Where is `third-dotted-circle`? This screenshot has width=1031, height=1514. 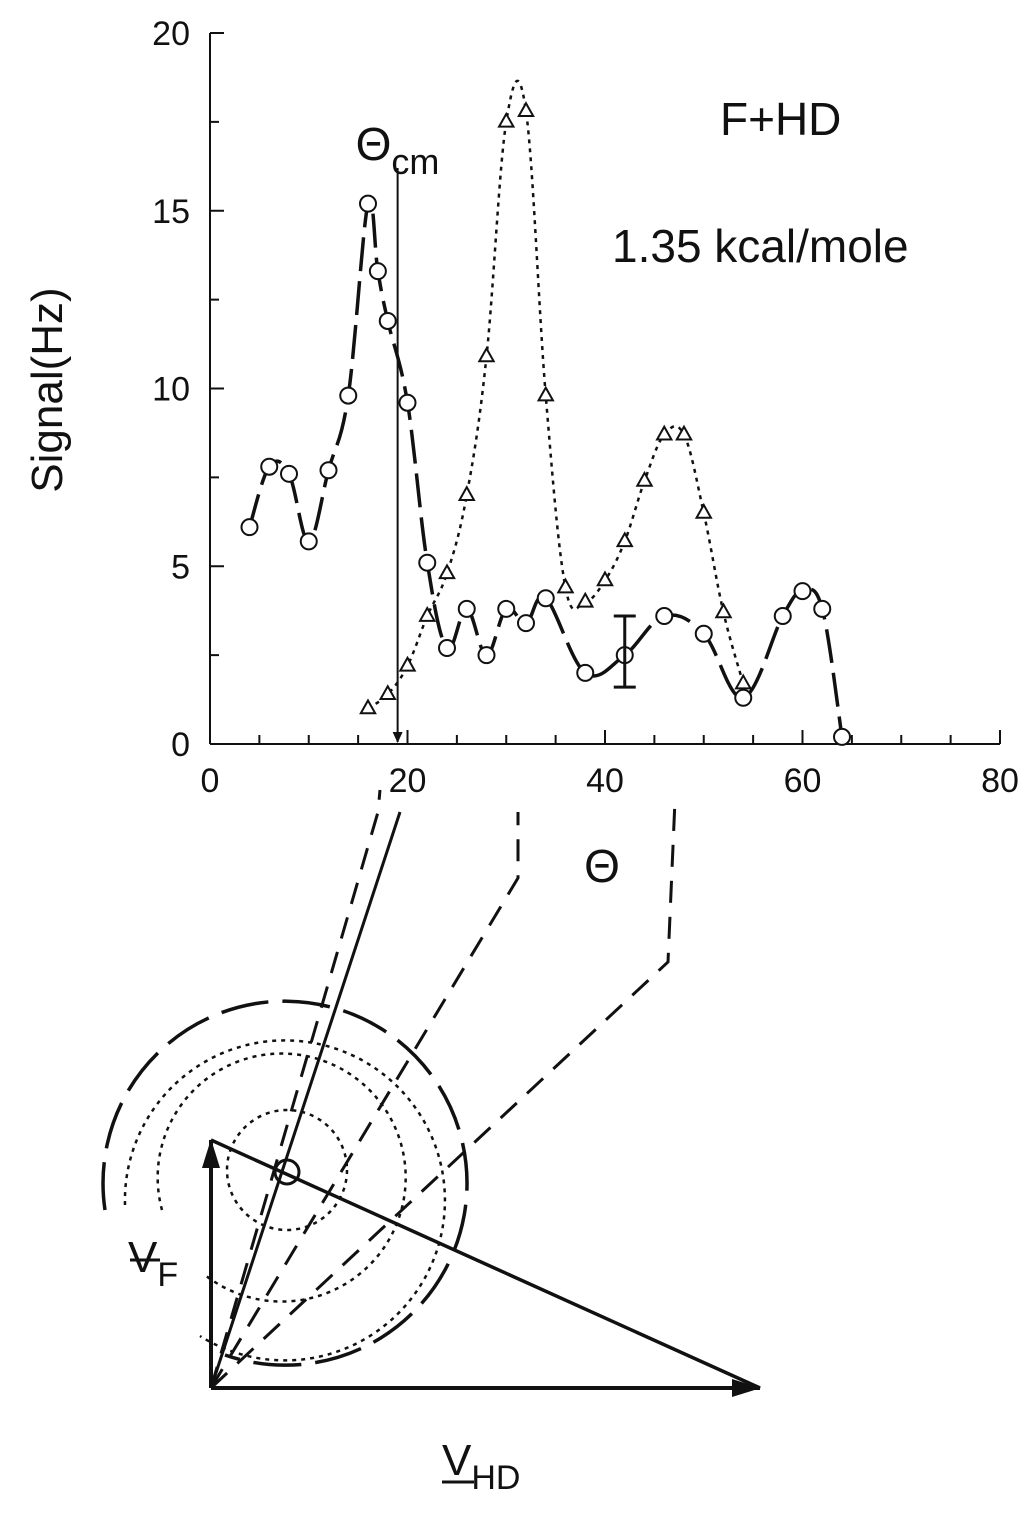 third-dotted-circle is located at coordinates (281, 1177).